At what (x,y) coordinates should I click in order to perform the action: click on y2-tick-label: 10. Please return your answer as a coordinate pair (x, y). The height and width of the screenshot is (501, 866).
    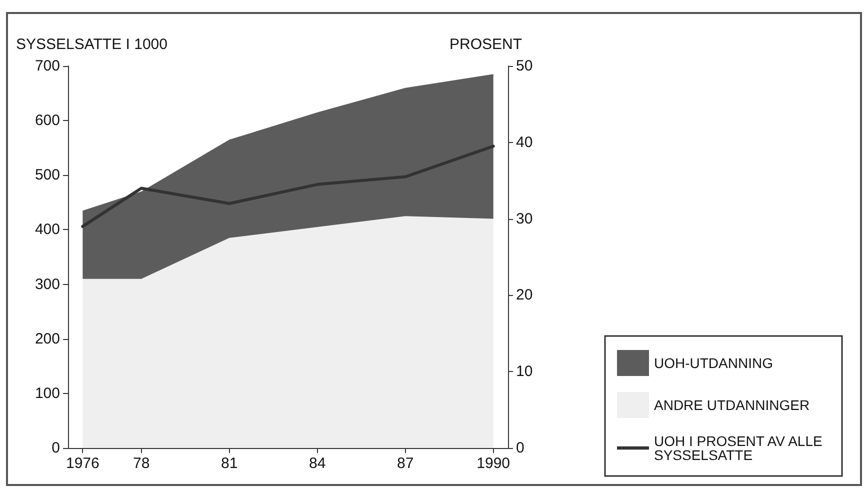
    Looking at the image, I should click on (524, 371).